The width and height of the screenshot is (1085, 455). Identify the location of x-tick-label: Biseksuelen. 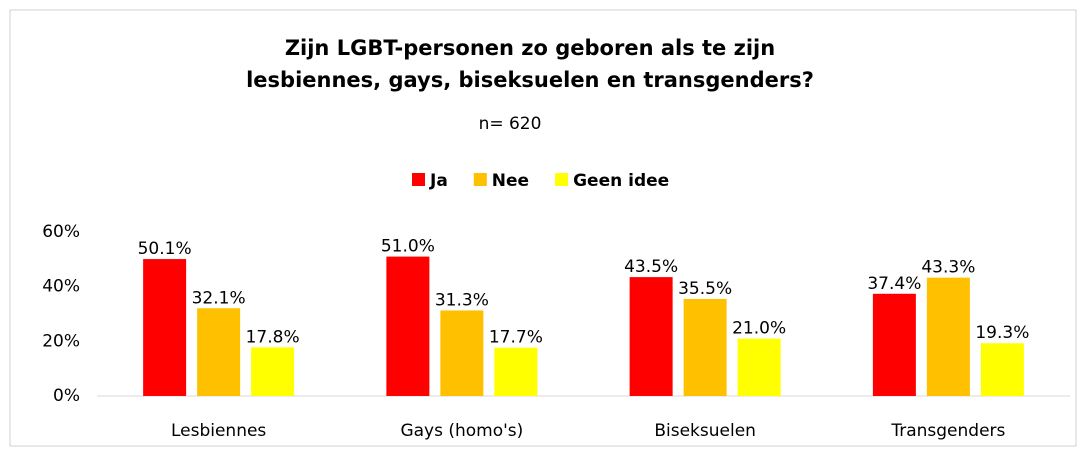
(705, 431).